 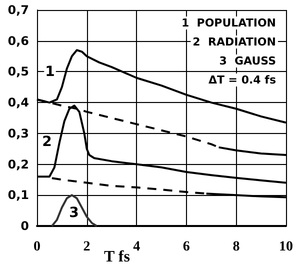 I want to click on y-tick-label: 0,4, so click(x=18, y=103).